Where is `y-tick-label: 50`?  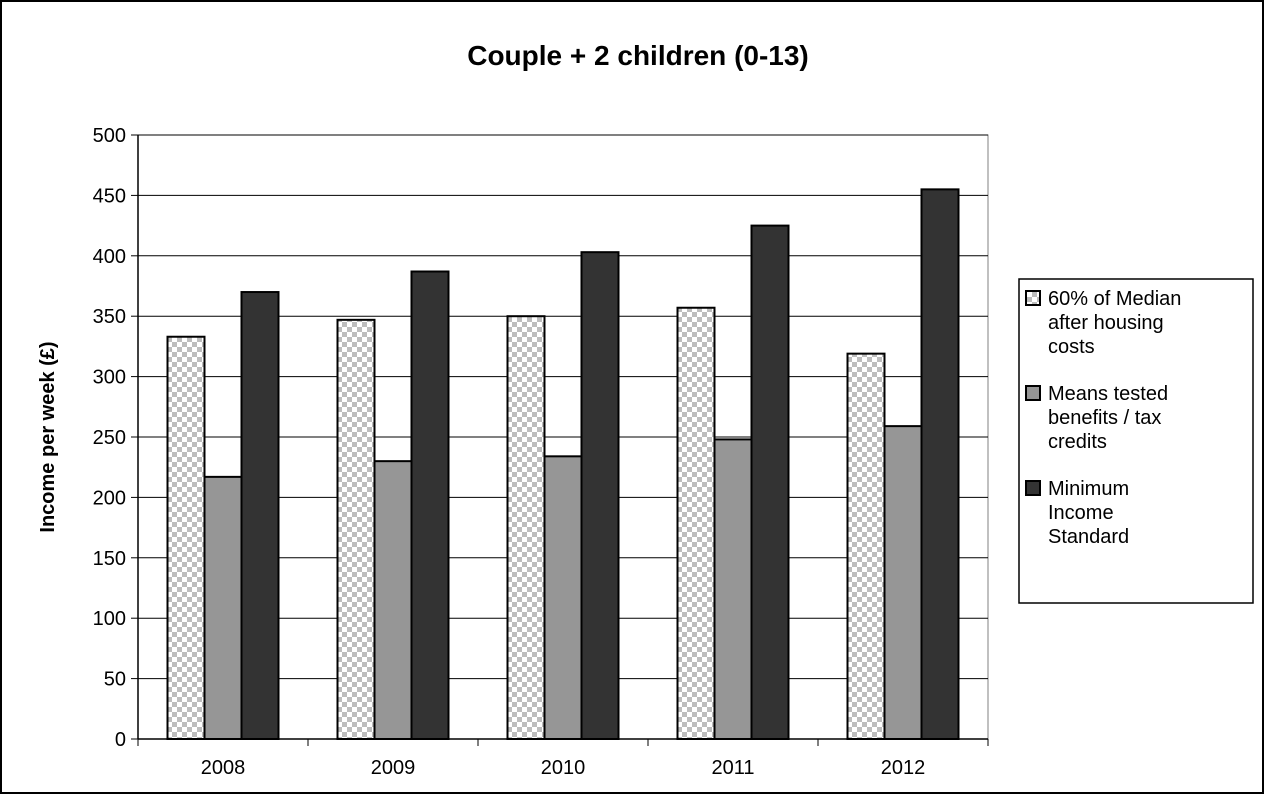 y-tick-label: 50 is located at coordinates (115, 680).